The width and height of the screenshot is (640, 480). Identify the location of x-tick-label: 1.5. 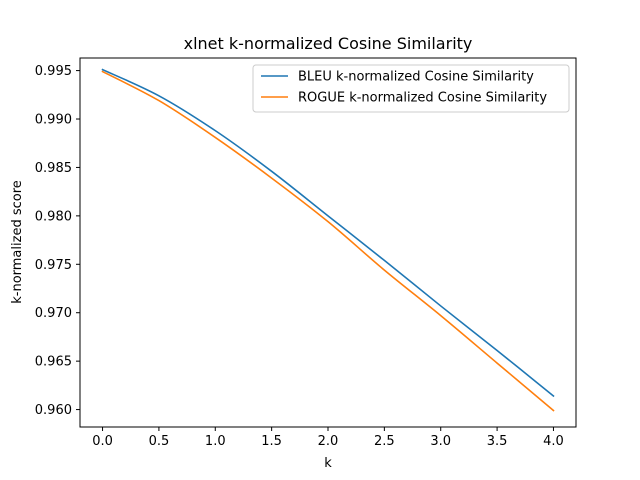
(271, 441).